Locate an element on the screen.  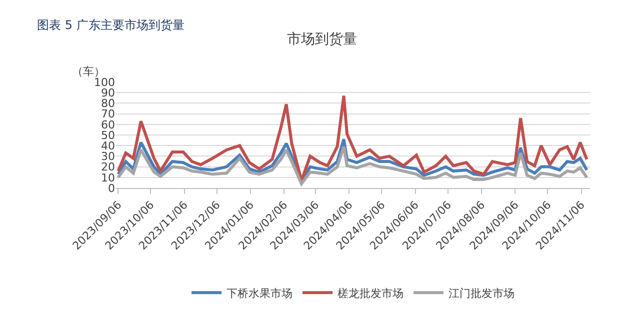
chart-title: 市场到货量 is located at coordinates (322, 39).